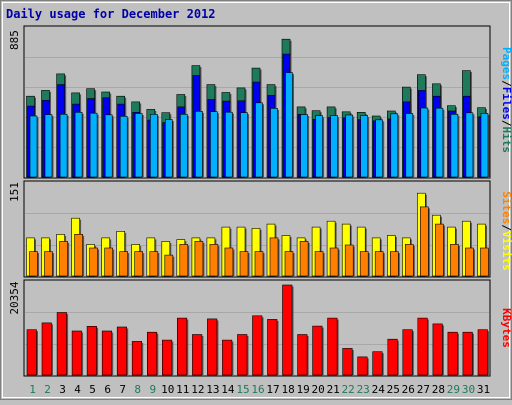 This screenshot has height=405, width=512. What do you see at coordinates (317, 389) in the screenshot?
I see `day-label-20: 20` at bounding box center [317, 389].